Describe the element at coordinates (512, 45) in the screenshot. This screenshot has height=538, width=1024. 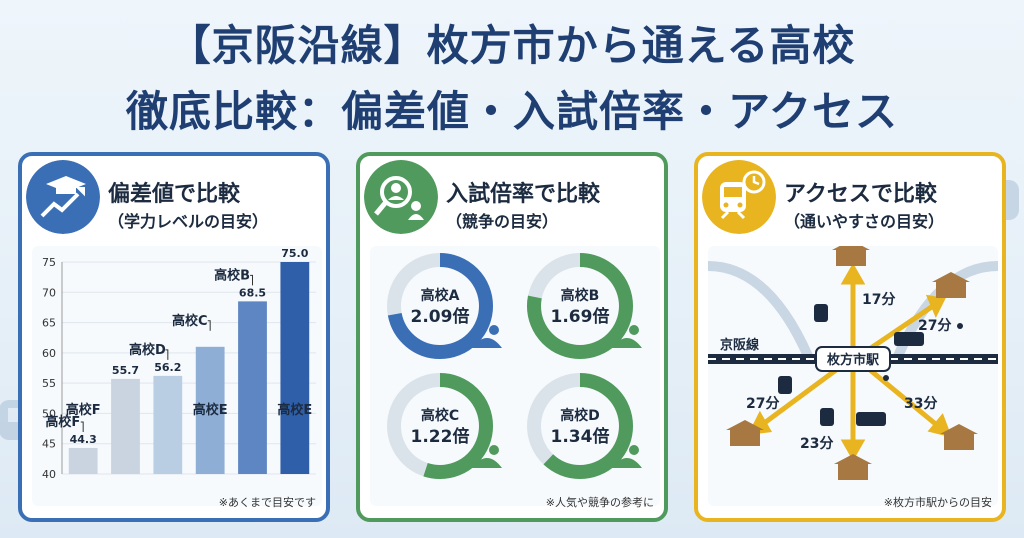
I see `page-title: 【京阪沿線】枚方市から通える高校` at that location.